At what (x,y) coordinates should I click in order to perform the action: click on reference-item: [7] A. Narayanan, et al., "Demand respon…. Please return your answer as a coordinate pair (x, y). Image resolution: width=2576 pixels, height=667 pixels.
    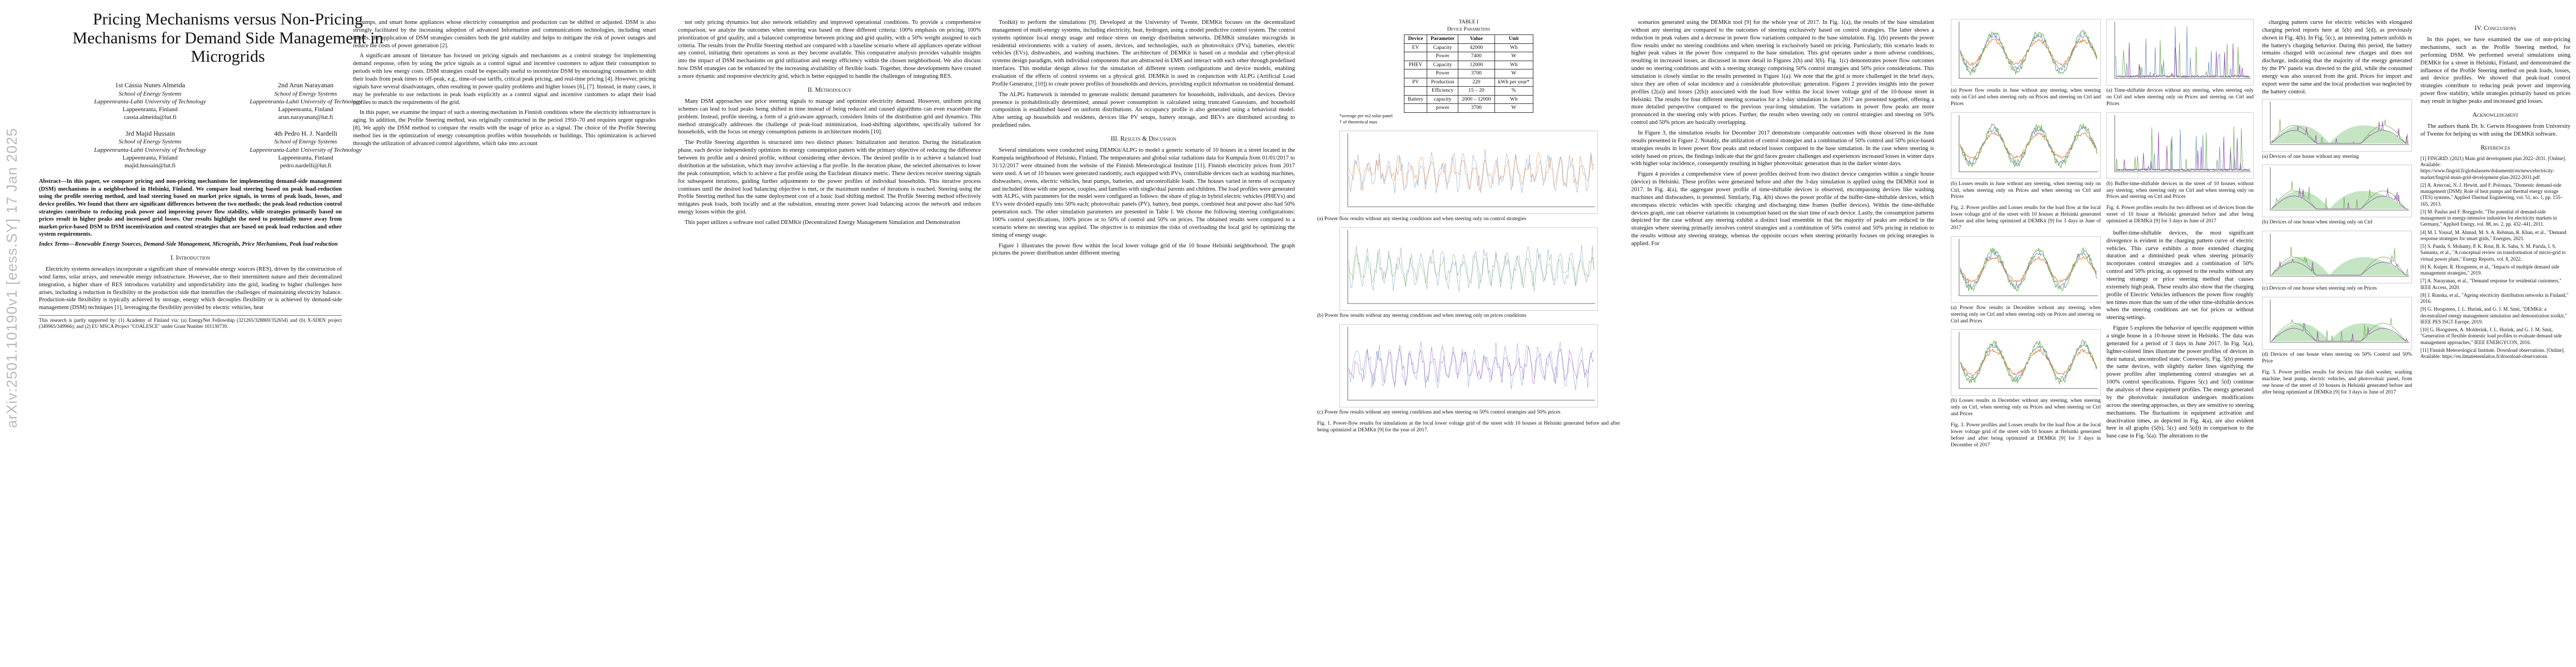
    Looking at the image, I should click on (2491, 284).